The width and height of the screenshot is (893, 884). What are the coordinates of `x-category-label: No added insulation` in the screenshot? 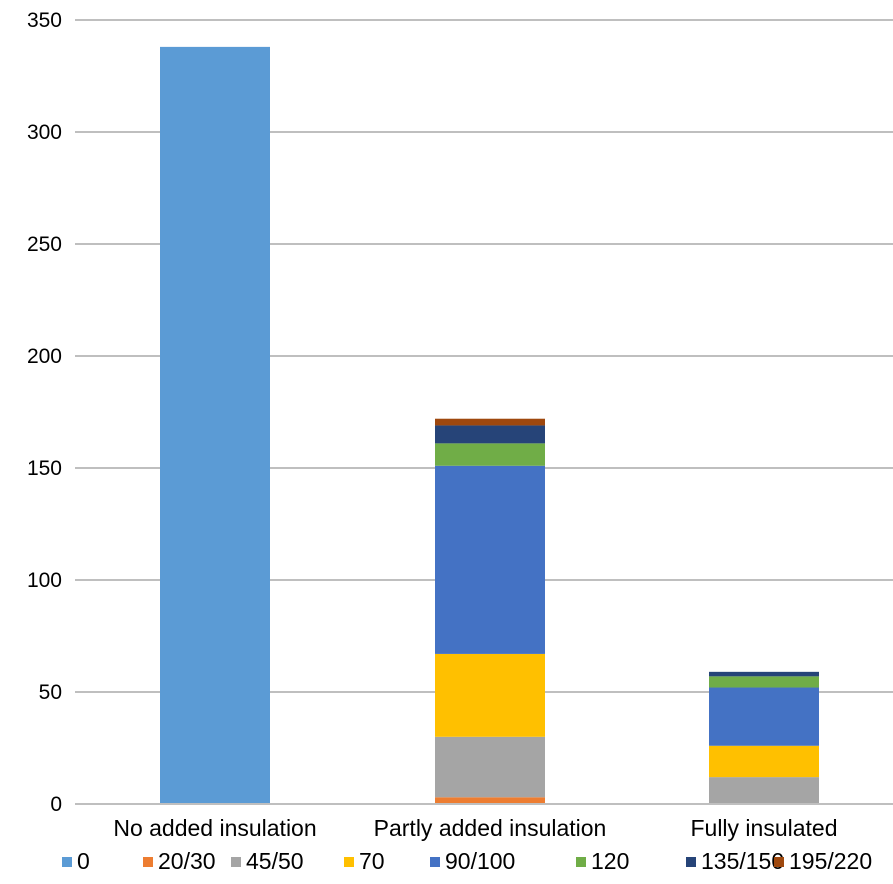 It's located at (214, 828).